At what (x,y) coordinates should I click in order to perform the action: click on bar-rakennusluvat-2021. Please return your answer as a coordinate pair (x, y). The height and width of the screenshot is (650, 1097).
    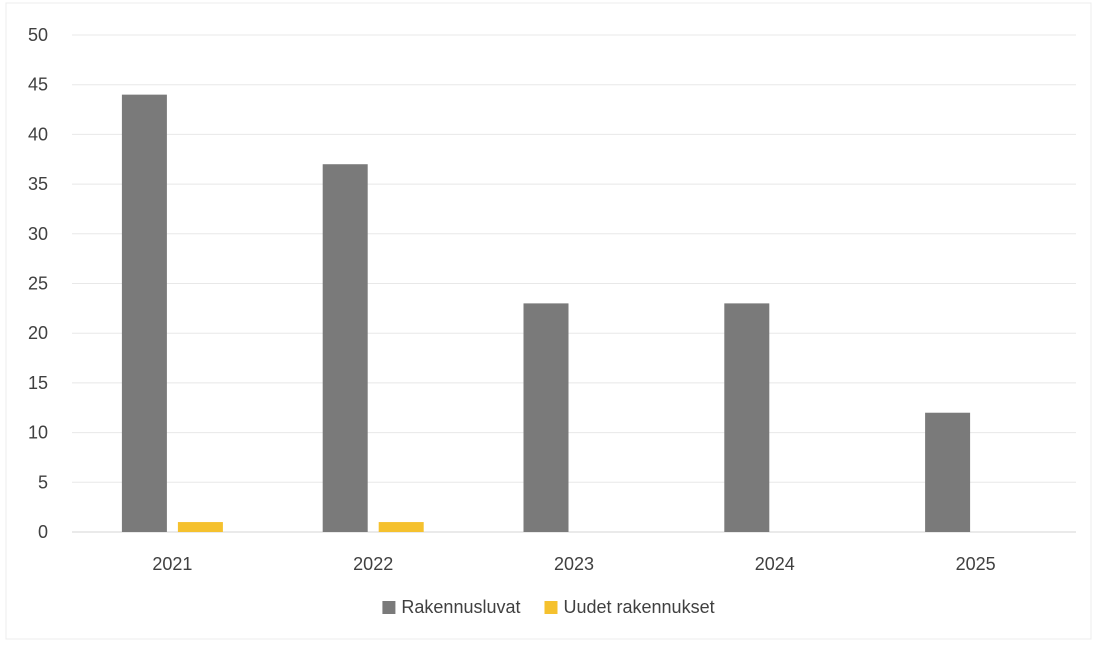
    Looking at the image, I should click on (144, 313).